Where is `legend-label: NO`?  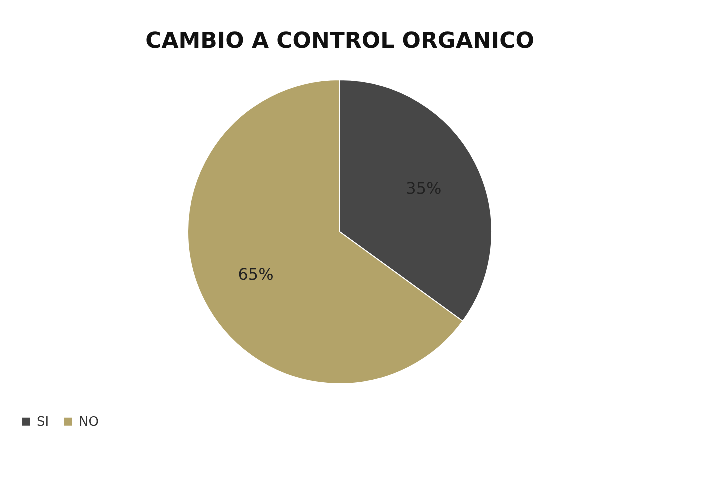
legend-label: NO is located at coordinates (89, 422).